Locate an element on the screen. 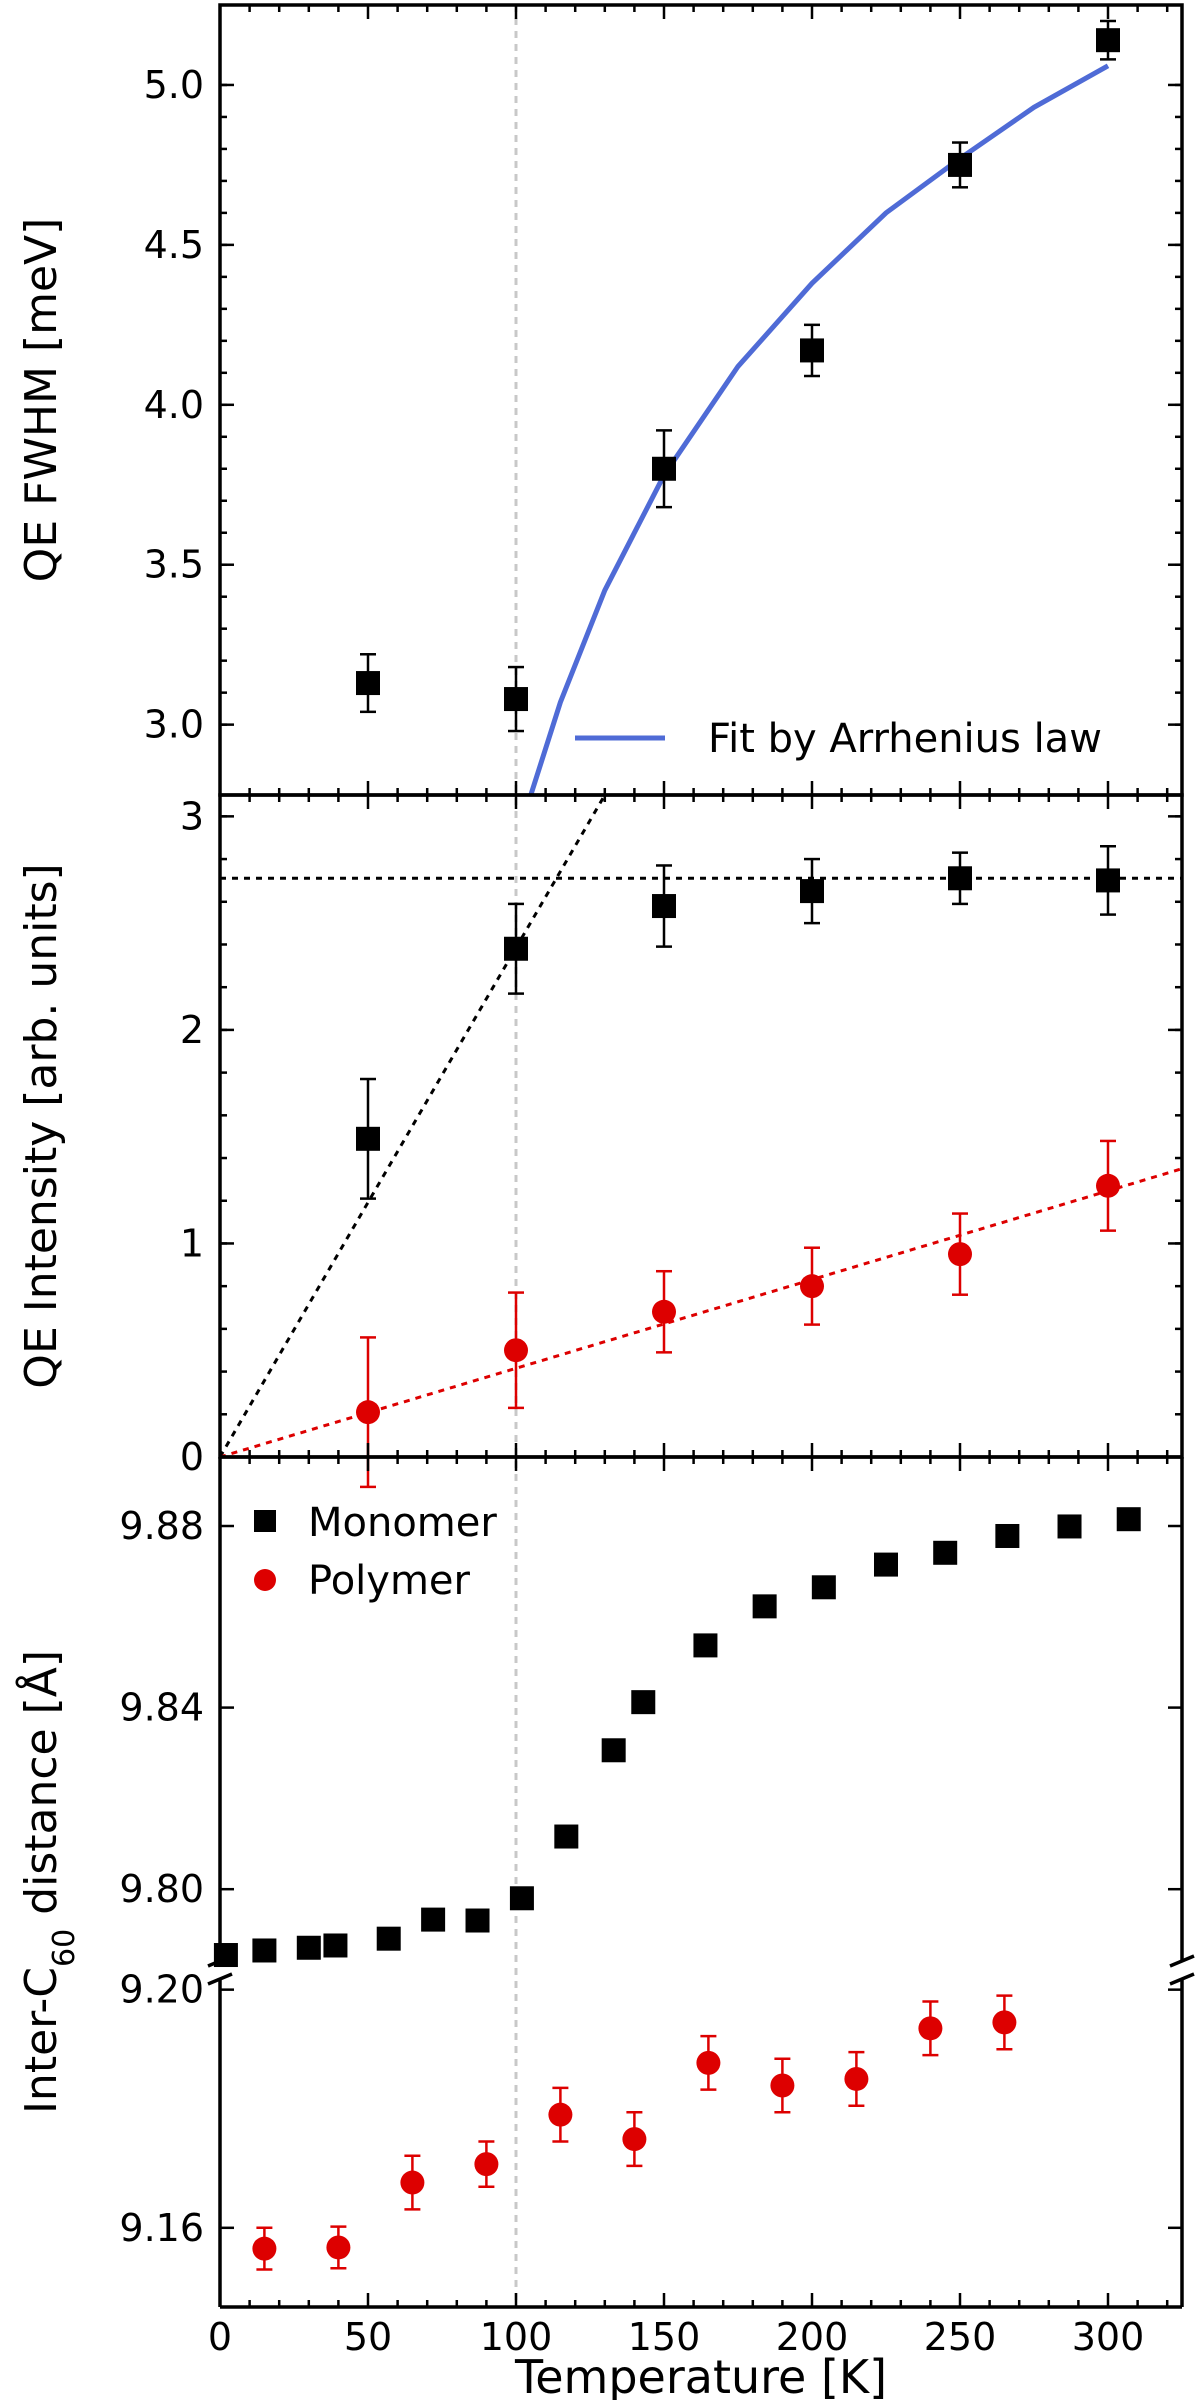 The width and height of the screenshot is (1200, 2400). legend-fit-label: Fit by Arrhenius law is located at coordinates (905, 739).